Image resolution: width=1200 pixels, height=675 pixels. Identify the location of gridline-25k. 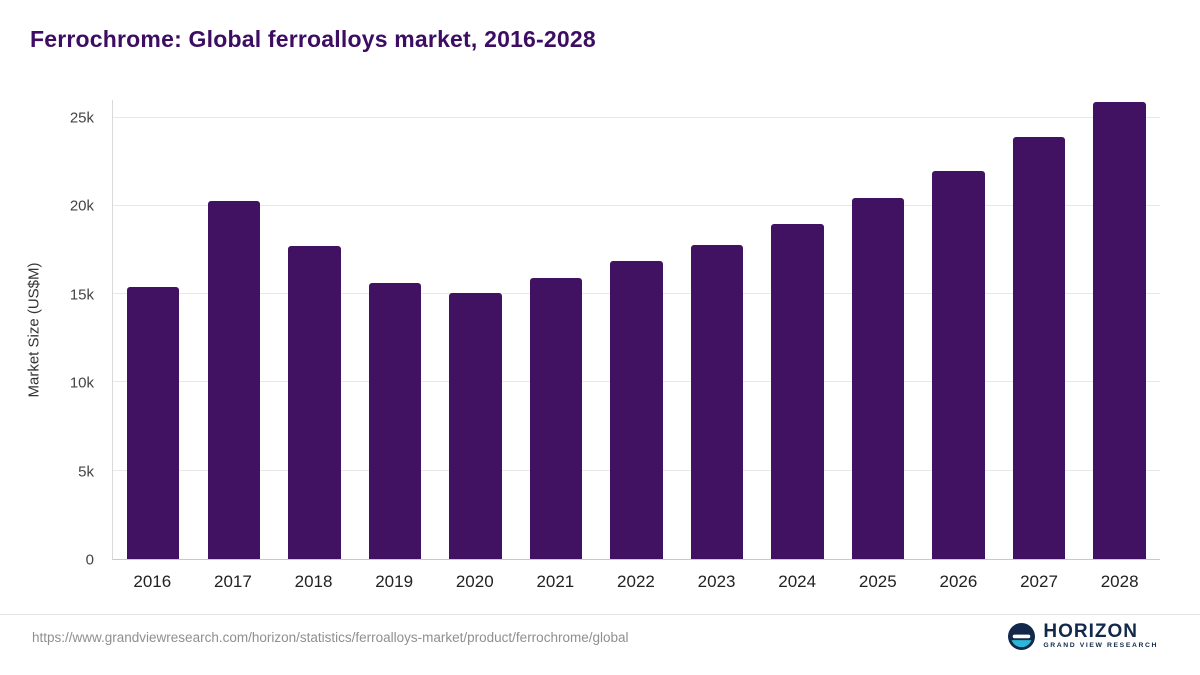
(636, 117).